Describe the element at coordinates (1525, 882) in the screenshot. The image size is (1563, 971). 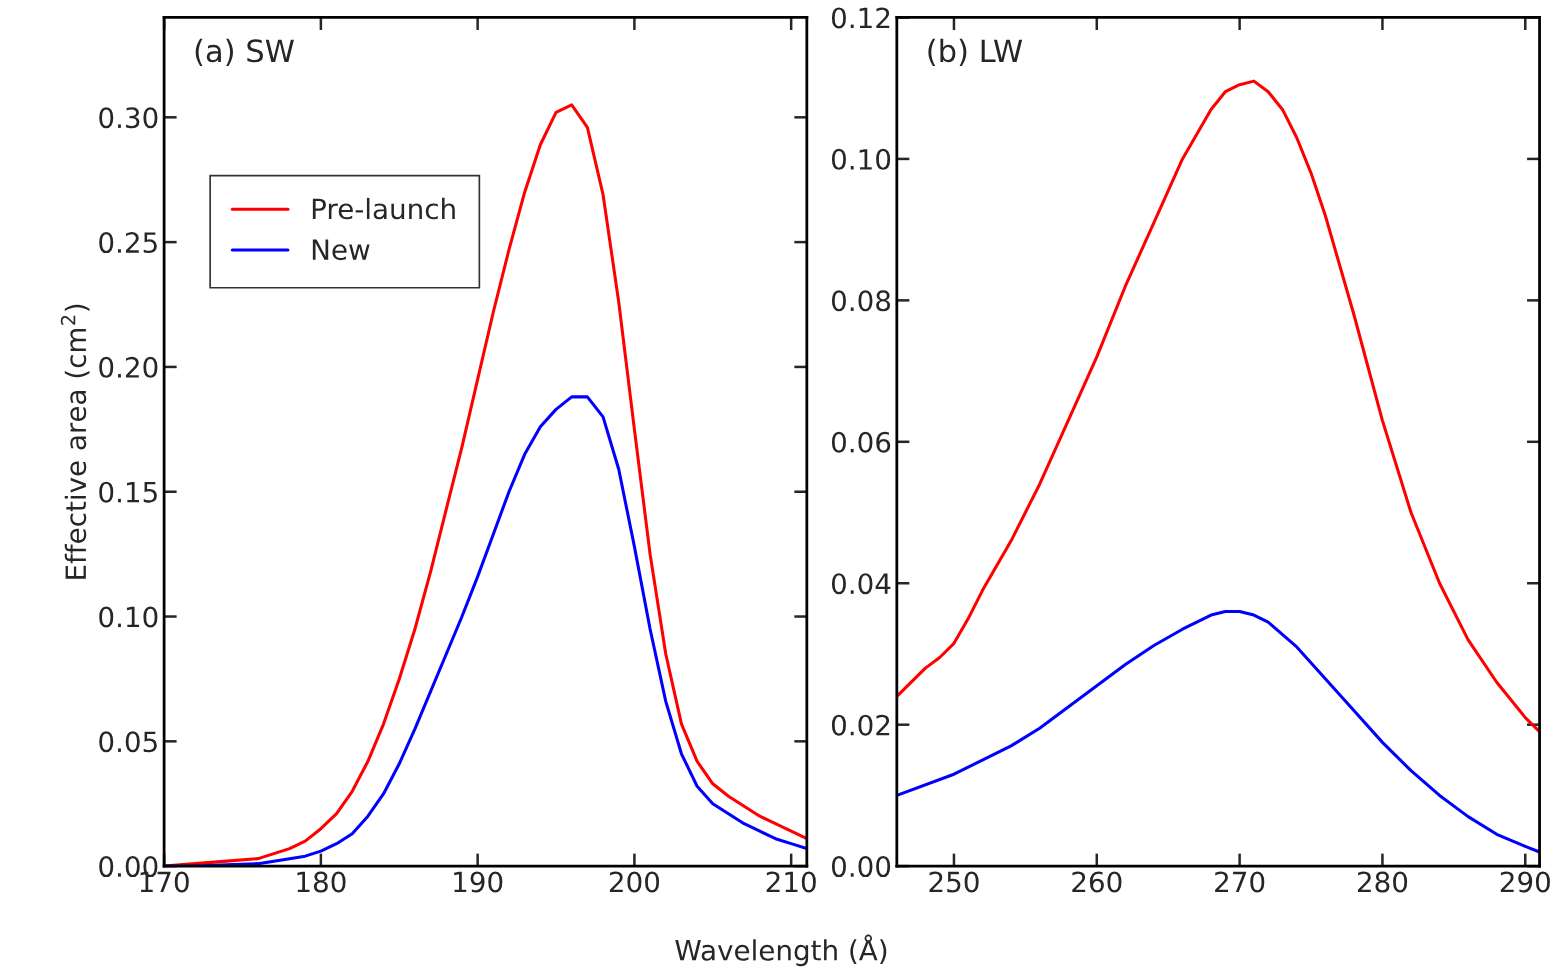
I see `x-tick-label: 290` at that location.